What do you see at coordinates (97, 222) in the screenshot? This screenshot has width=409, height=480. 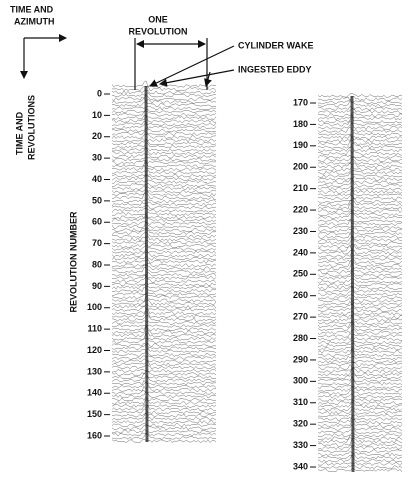 I see `tick-label: 60` at bounding box center [97, 222].